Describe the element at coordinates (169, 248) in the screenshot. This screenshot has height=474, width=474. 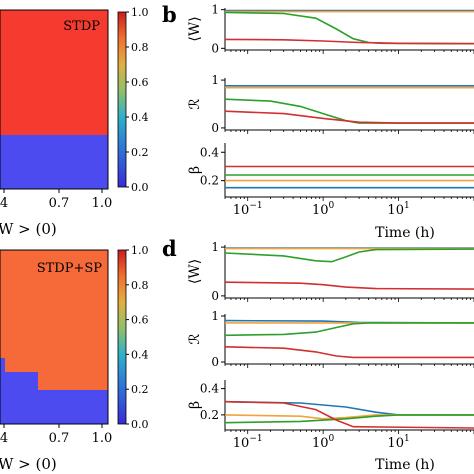
I see `panel-label-d: d` at that location.